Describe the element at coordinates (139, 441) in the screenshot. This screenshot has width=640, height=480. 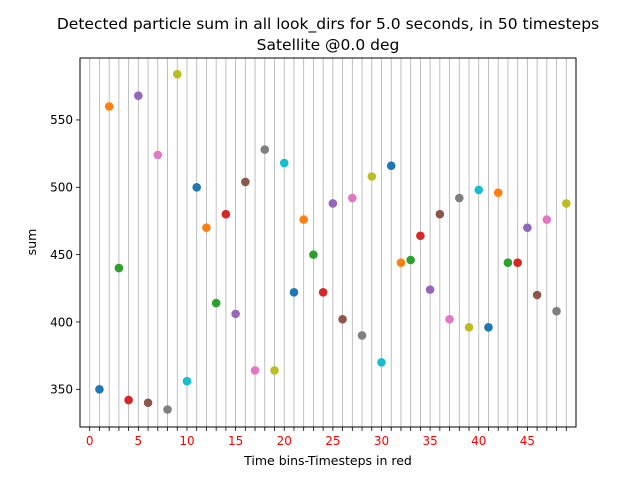
I see `x-tick-label-5: 5` at that location.